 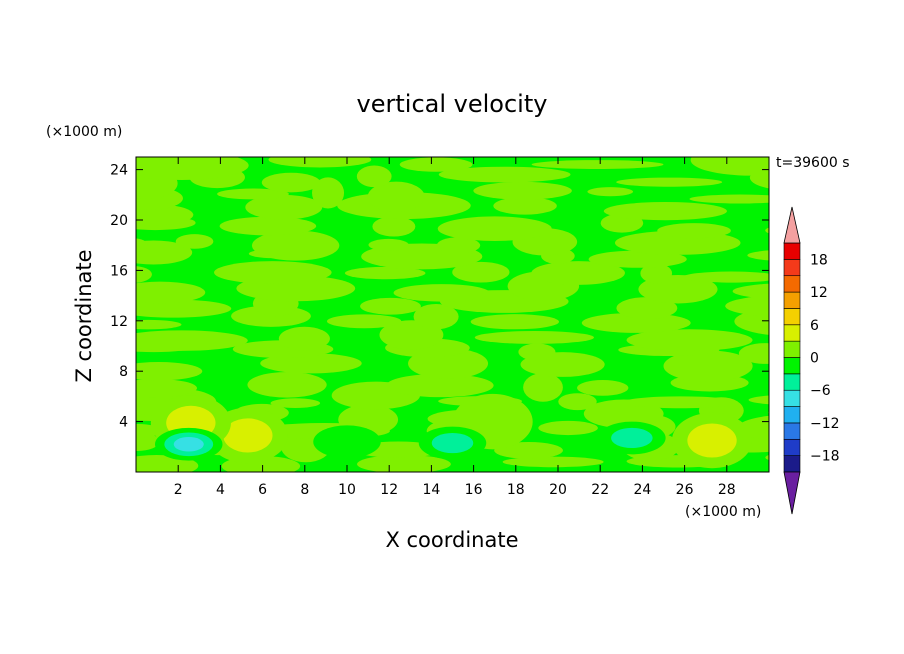 What do you see at coordinates (123, 423) in the screenshot?
I see `y-tick-label: 4` at bounding box center [123, 423].